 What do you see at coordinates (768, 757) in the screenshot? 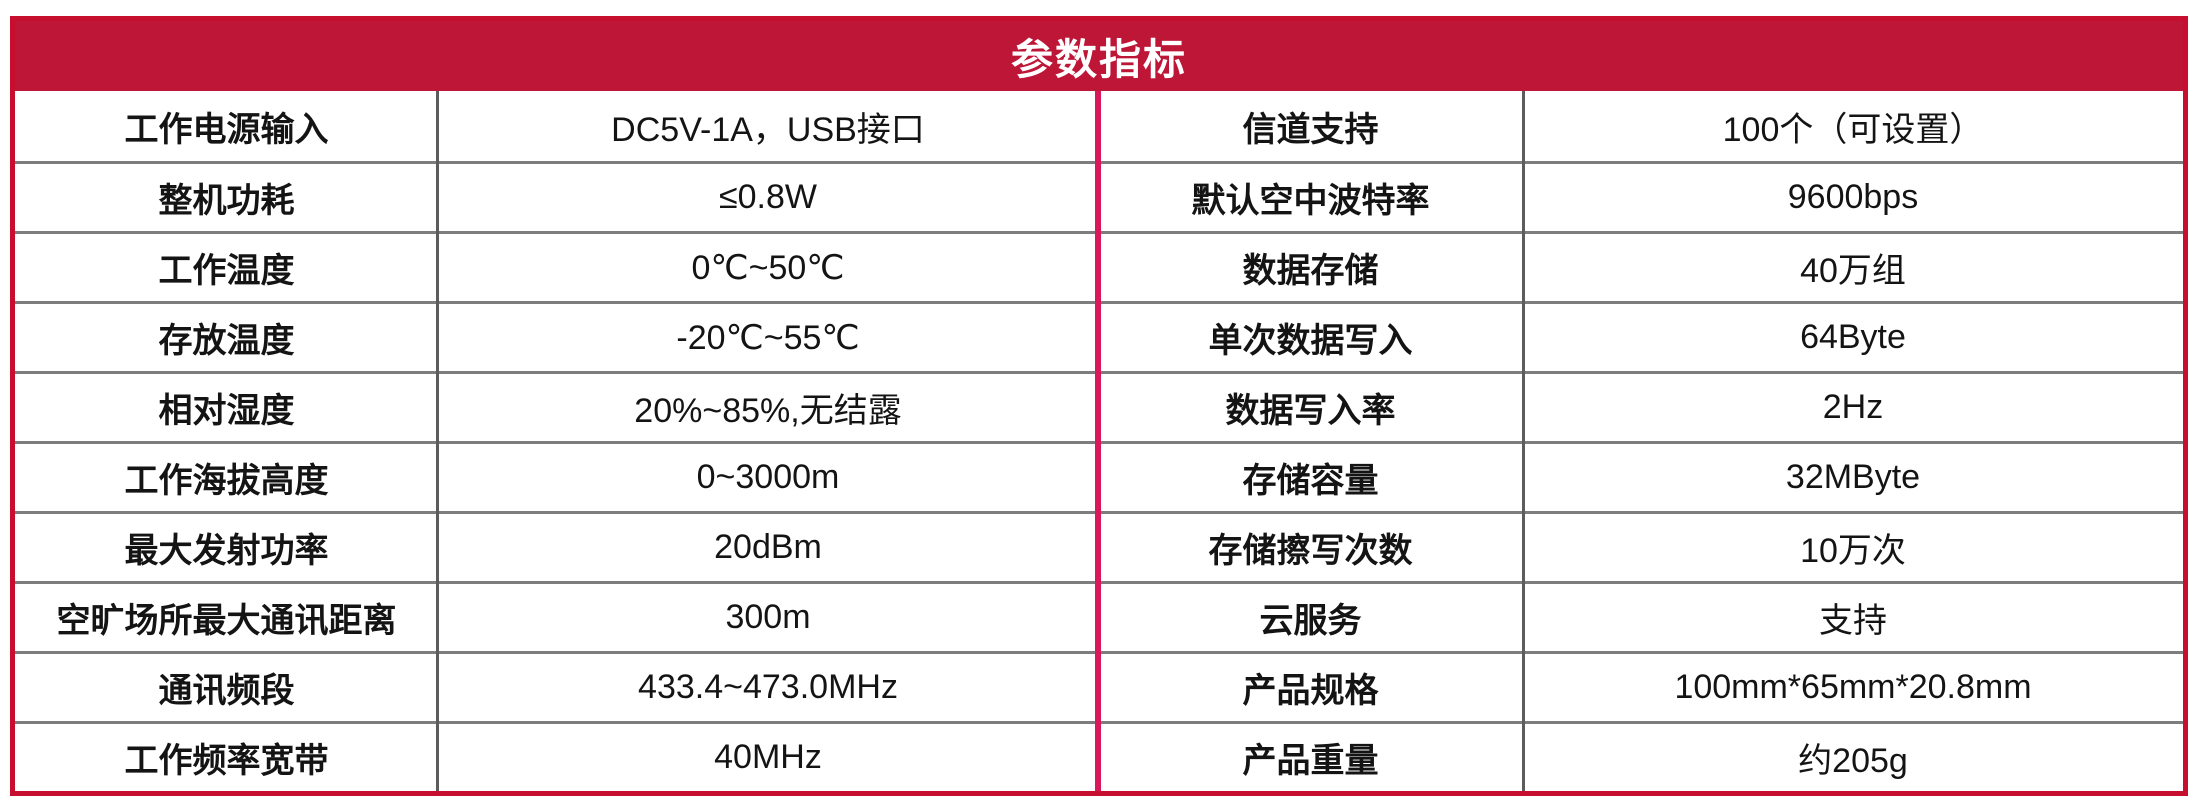
I see `param-value: 40MHz` at bounding box center [768, 757].